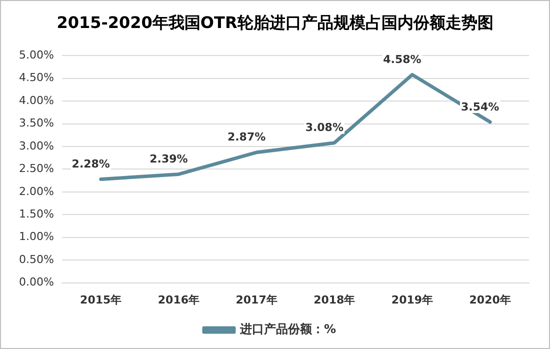 The height and width of the screenshot is (349, 550). Describe the element at coordinates (36, 55) in the screenshot. I see `y-tick-label: 5.00%` at that location.